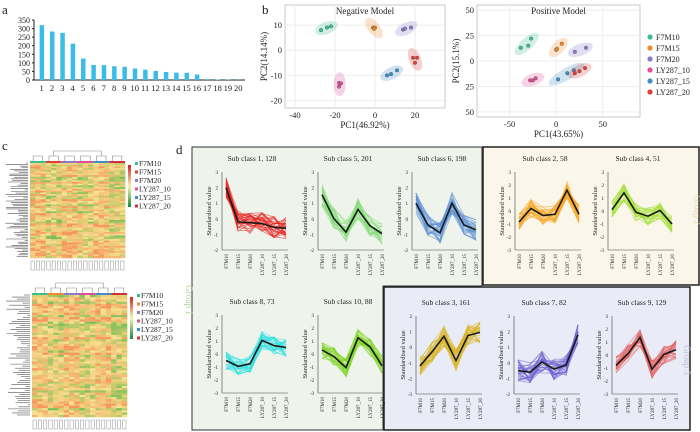 The image size is (700, 432). I want to click on cluster-title: Sub class 7, 82, so click(544, 302).